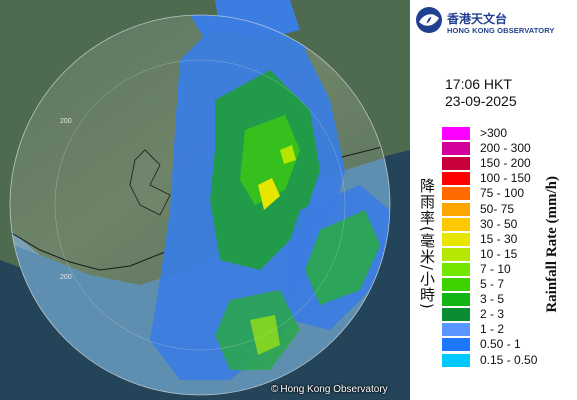  What do you see at coordinates (499, 253) in the screenshot?
I see `legend-range-label: 10 - 15` at bounding box center [499, 253].